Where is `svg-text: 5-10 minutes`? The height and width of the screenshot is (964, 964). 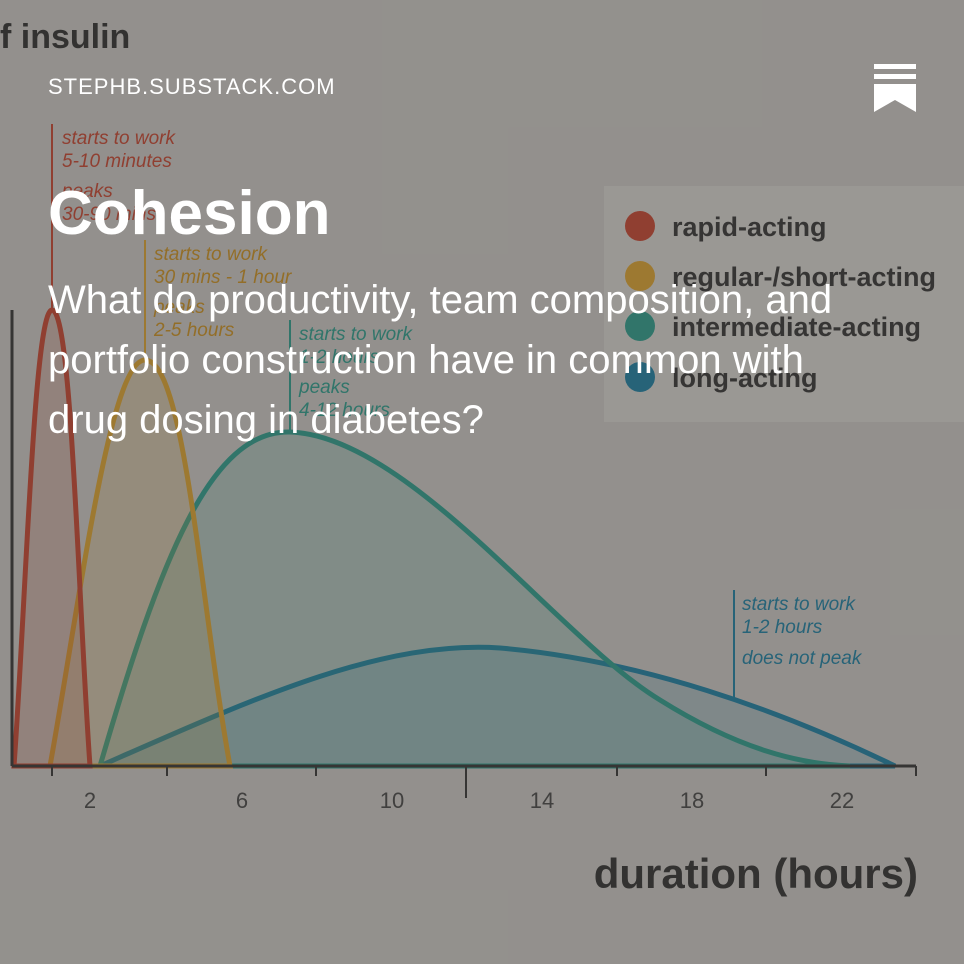
svg-text: 5-10 minutes is located at coordinates (117, 161).